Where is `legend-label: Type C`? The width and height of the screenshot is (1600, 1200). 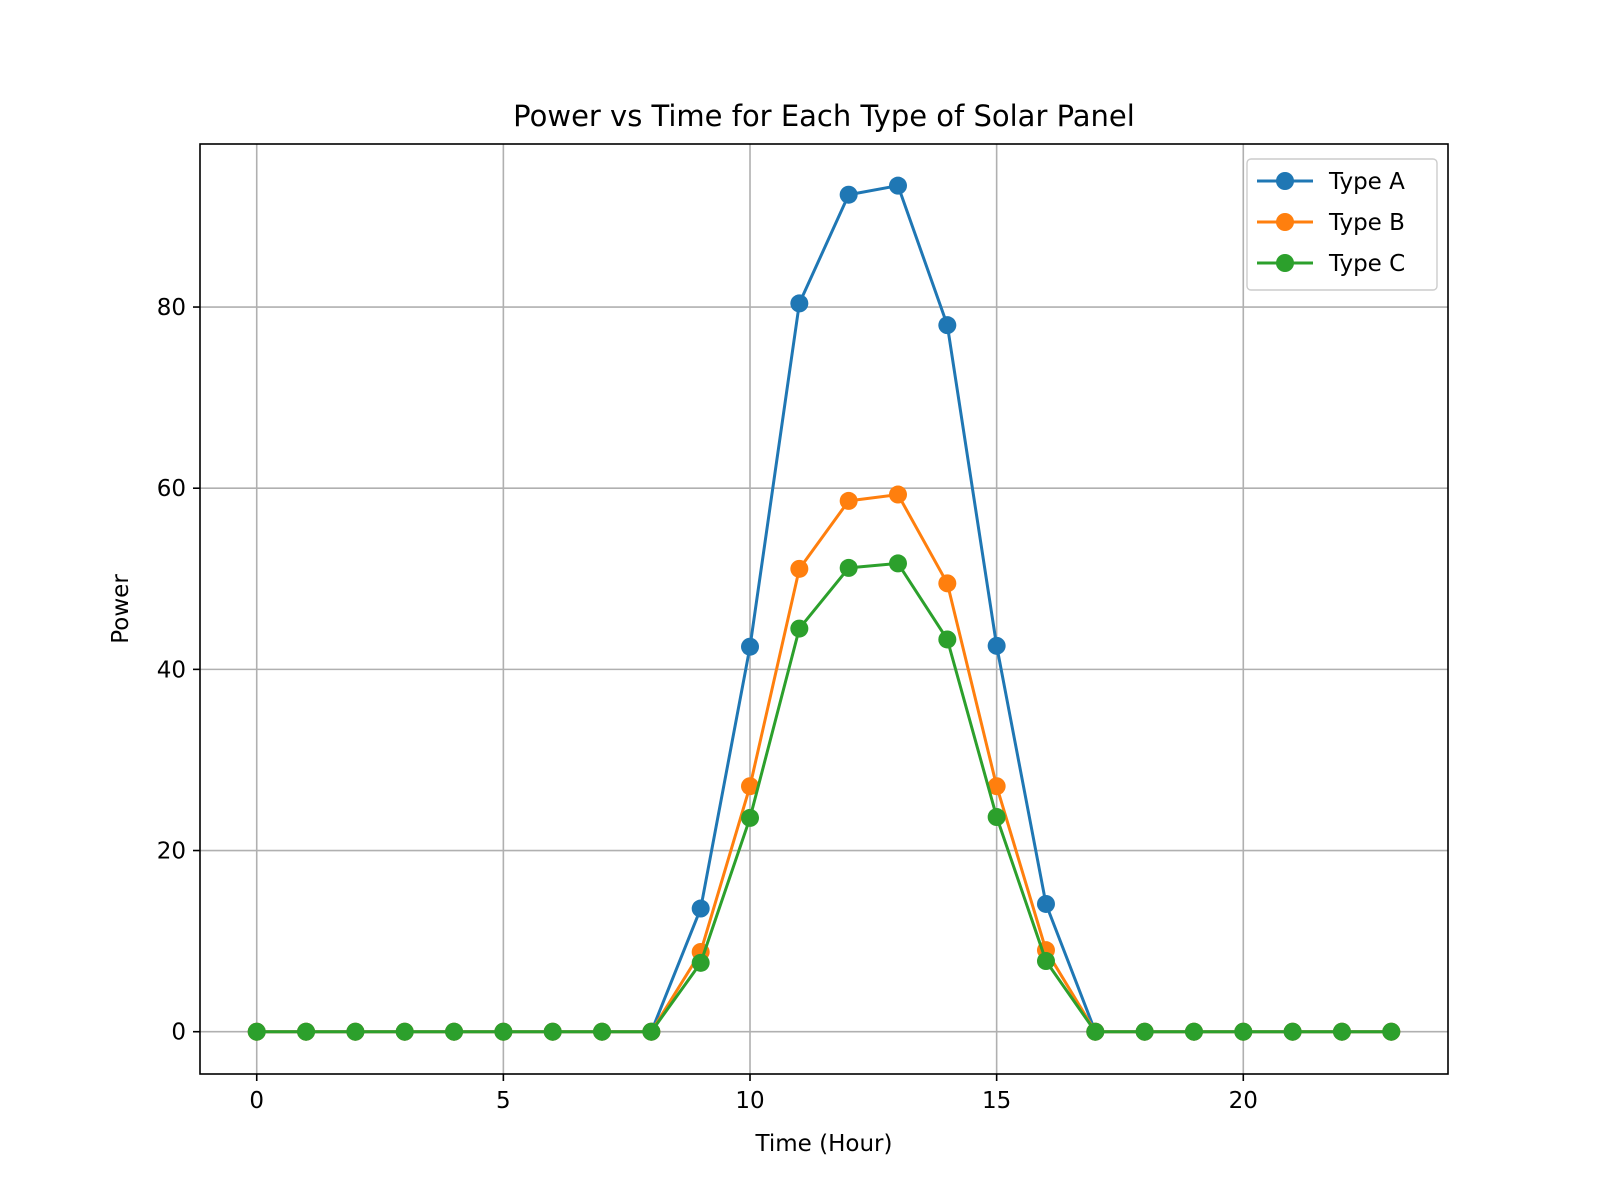
legend-label: Type C is located at coordinates (1366, 264).